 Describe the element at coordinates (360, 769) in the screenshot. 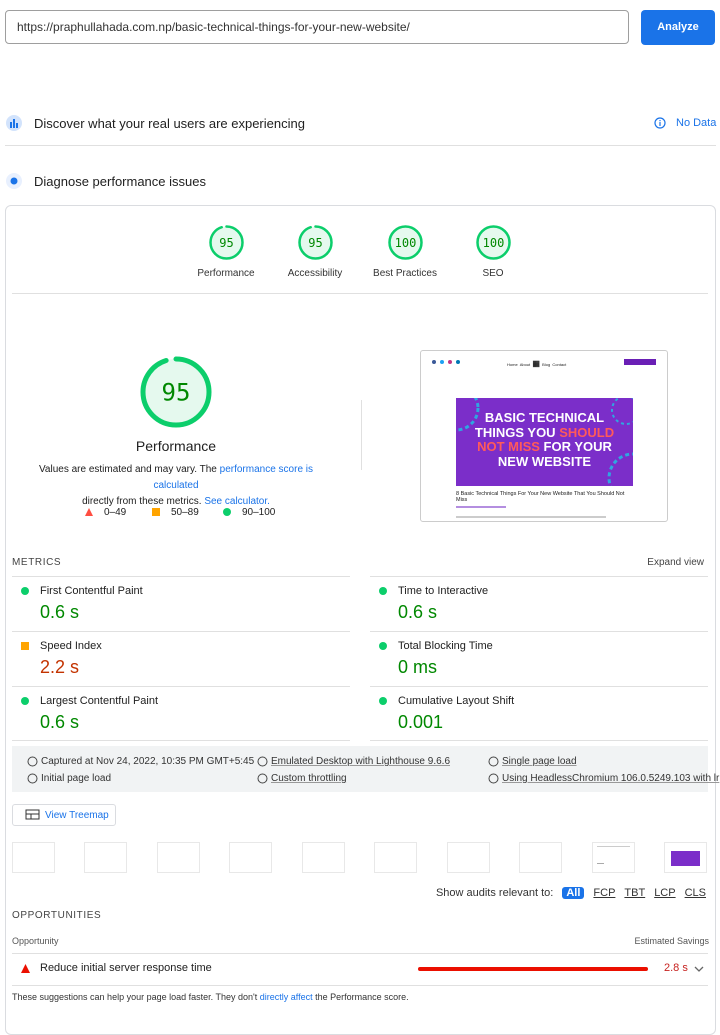

I see `run-info` at that location.